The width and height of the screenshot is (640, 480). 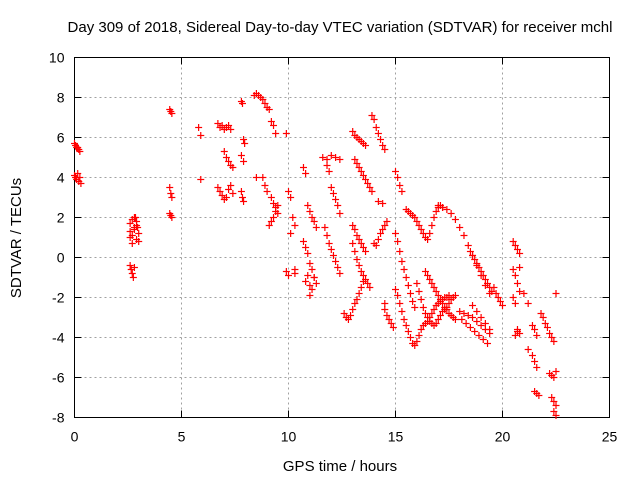 I want to click on y-tick-label: 6, so click(x=61, y=138).